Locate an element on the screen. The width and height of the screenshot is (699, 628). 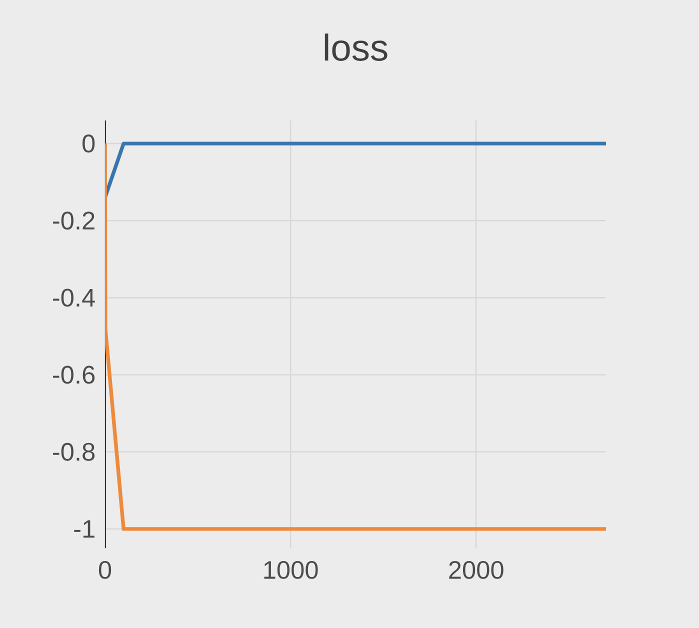
y-tick-label: -0.4 is located at coordinates (74, 297).